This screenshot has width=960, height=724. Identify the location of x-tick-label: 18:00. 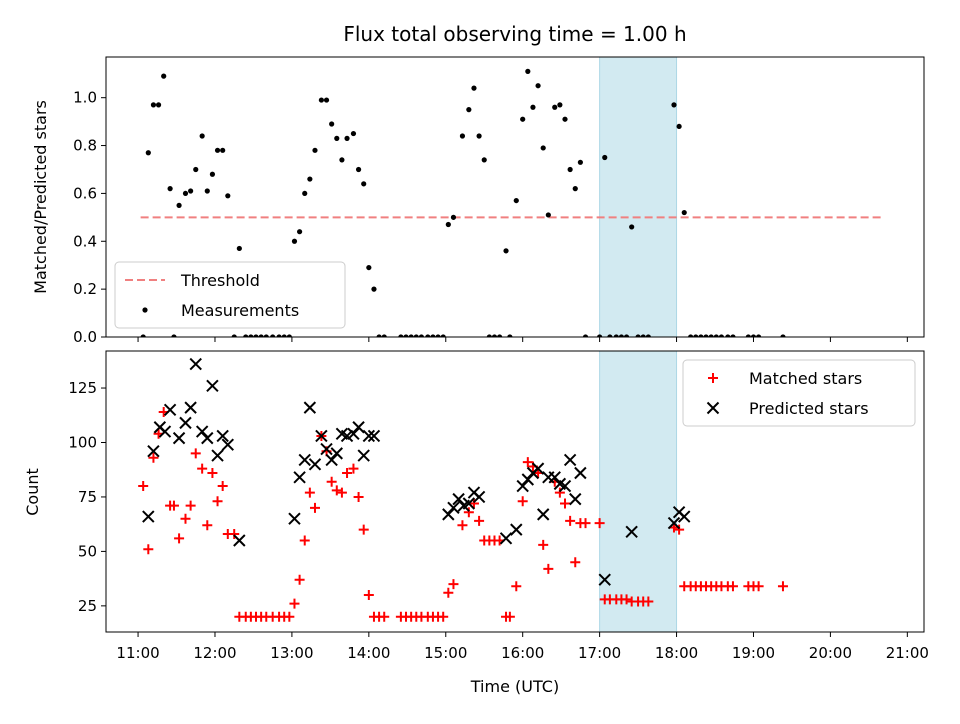
(676, 653).